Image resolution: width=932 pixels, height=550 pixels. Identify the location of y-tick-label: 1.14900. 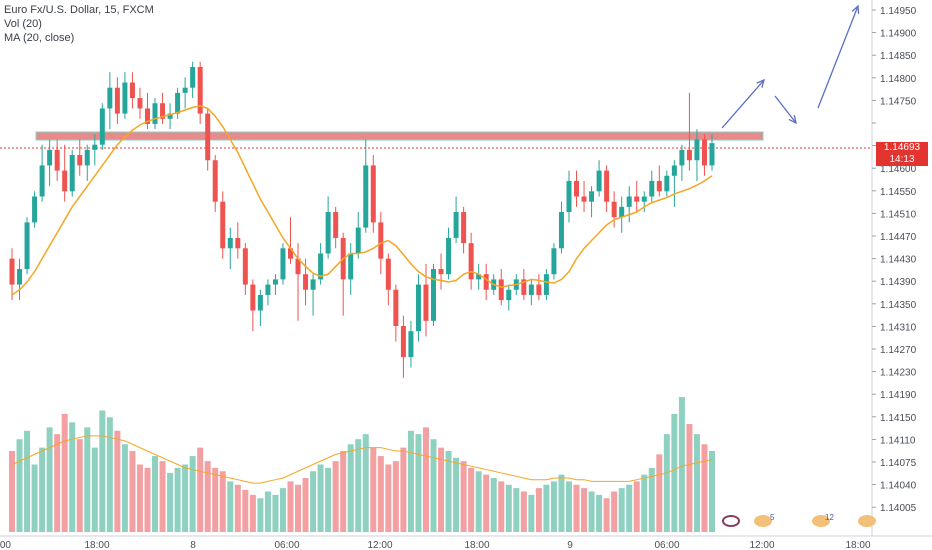
(898, 34).